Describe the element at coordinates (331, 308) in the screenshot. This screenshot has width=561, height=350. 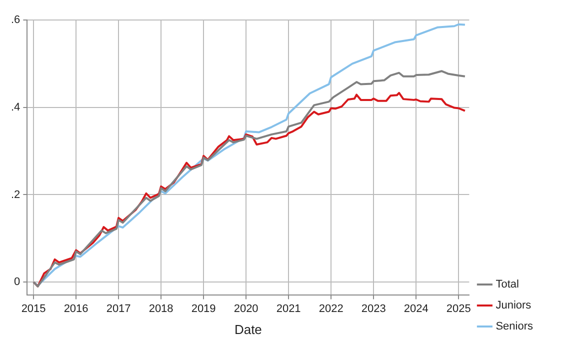
I see `x-tick-label: 2022` at that location.